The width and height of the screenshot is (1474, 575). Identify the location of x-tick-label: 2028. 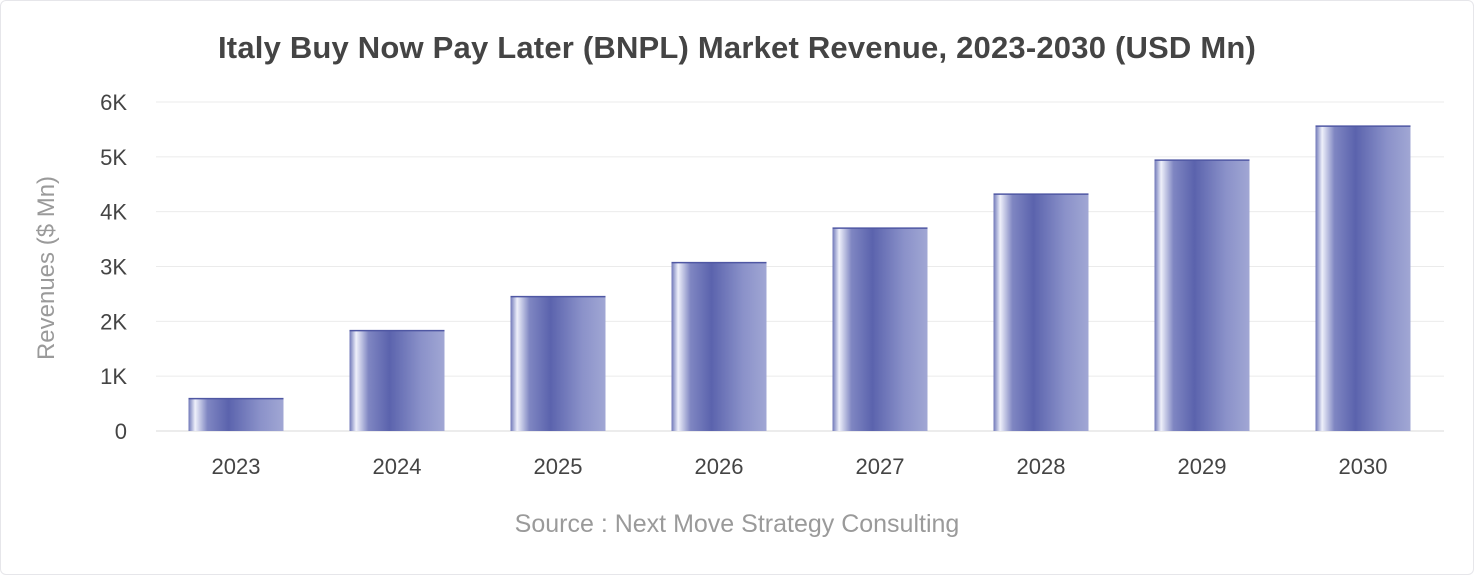
(1041, 466).